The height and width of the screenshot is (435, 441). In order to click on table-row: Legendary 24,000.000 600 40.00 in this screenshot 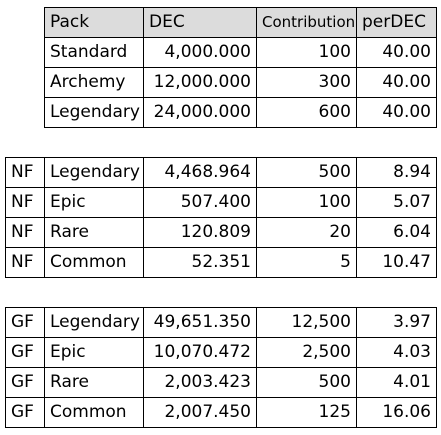, I will do `click(241, 113)`.